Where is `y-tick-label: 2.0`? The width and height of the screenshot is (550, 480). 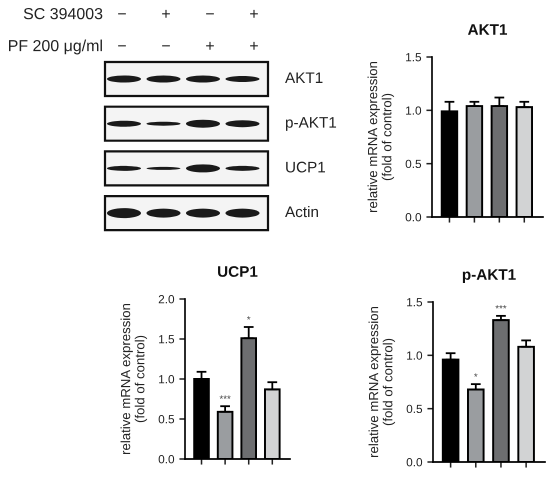
y-tick-label: 2.0 is located at coordinates (166, 299).